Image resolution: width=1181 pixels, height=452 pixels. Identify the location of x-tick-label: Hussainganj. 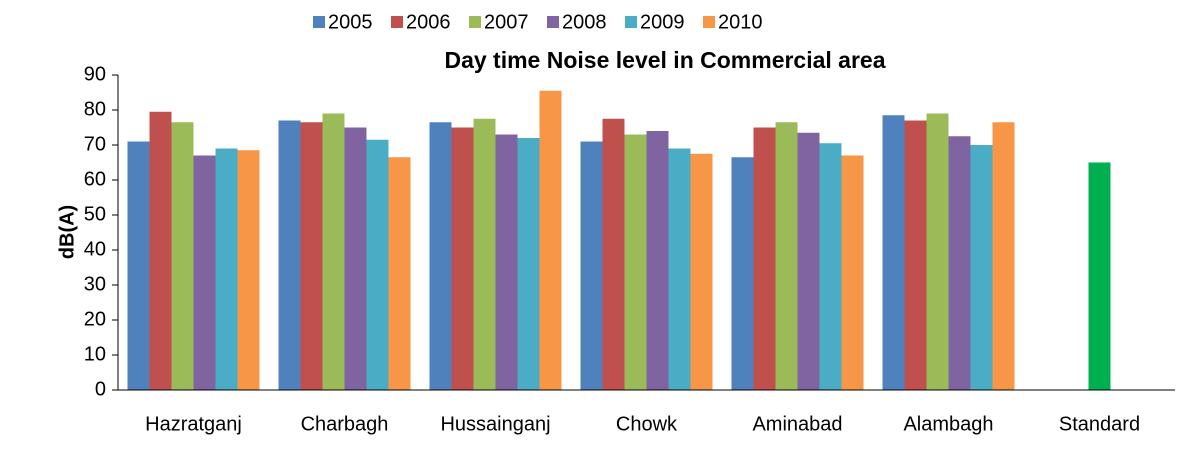
(495, 424).